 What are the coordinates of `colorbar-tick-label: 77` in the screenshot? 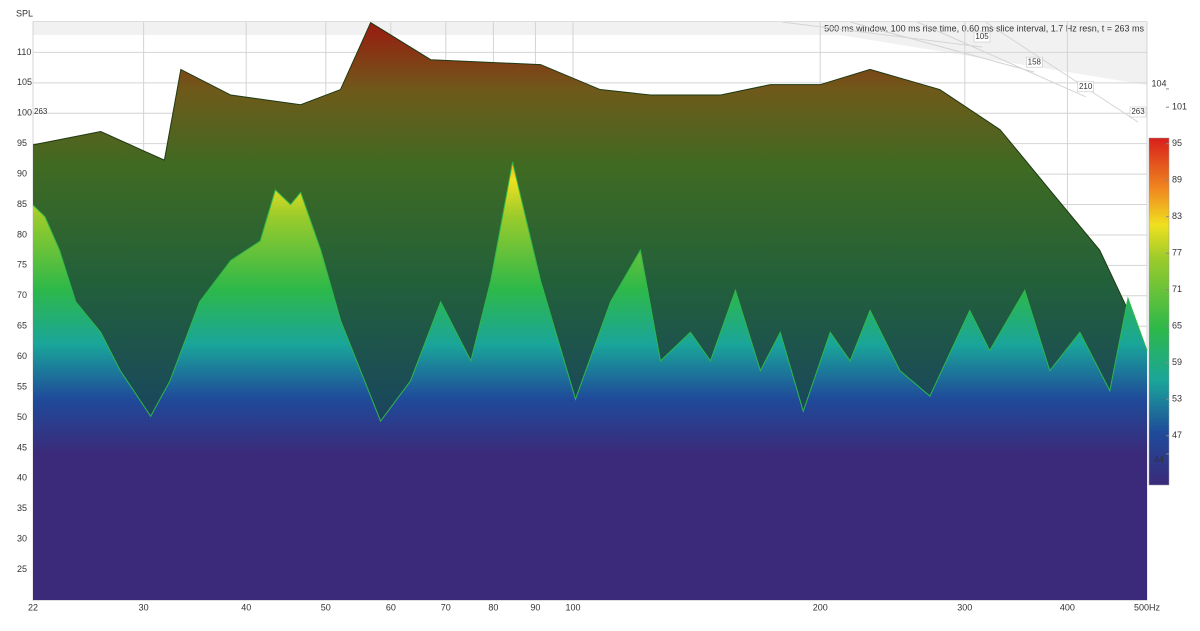 It's located at (1177, 253).